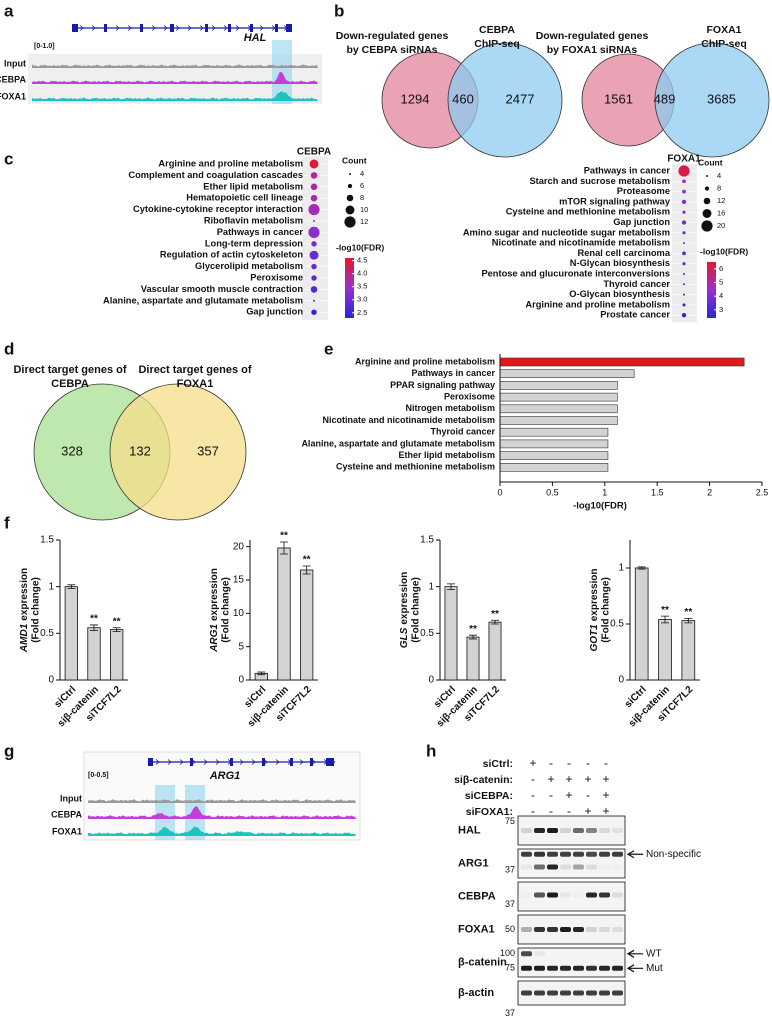  What do you see at coordinates (276, 277) in the screenshot?
I see `term-label: Peroxisome` at bounding box center [276, 277].